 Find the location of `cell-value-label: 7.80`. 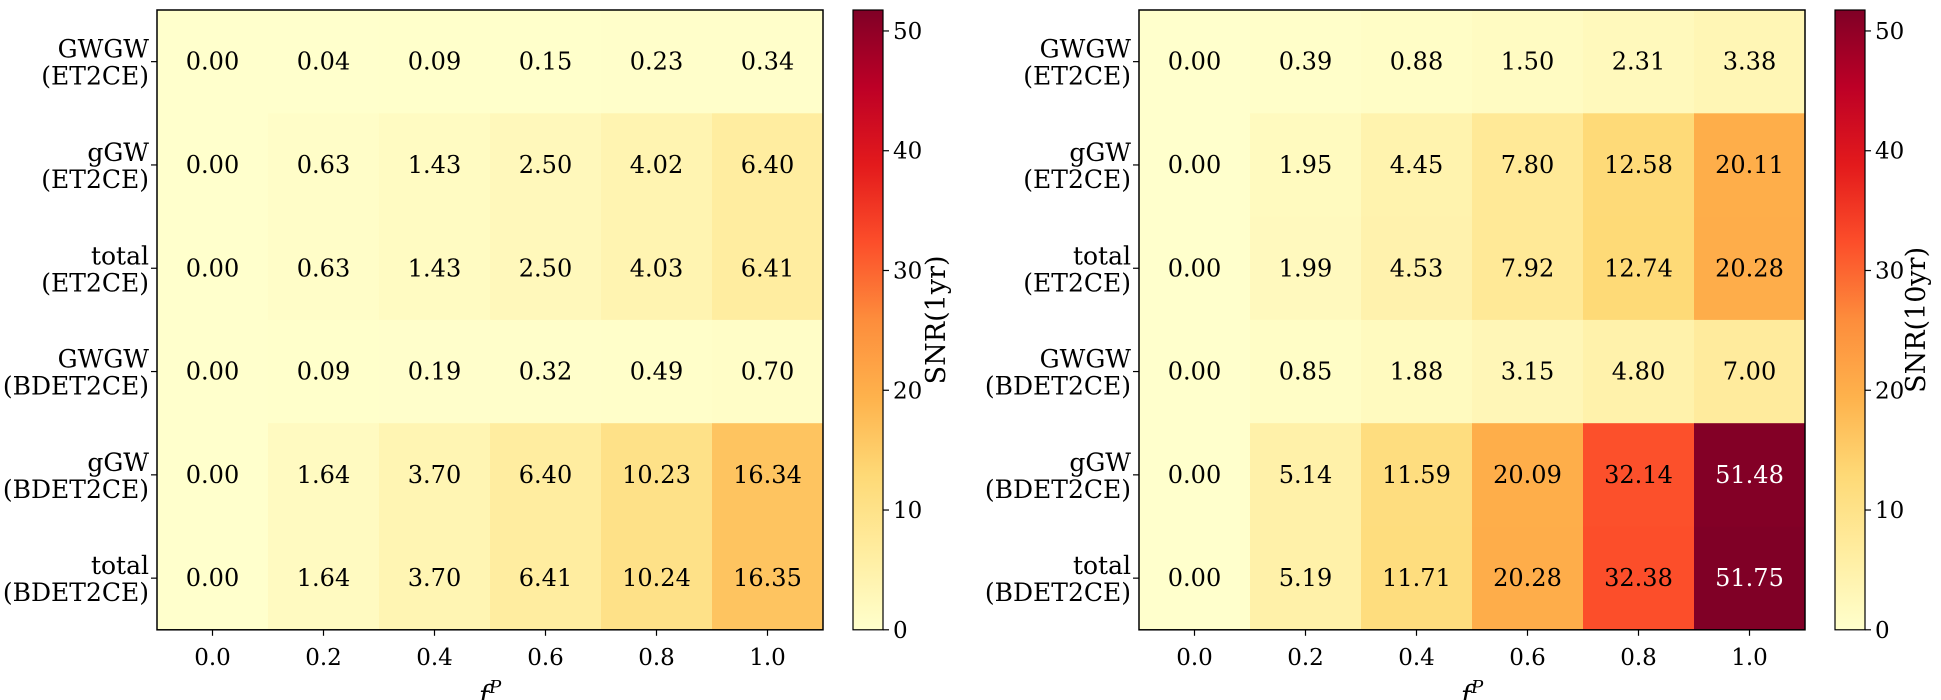

cell-value-label: 7.80 is located at coordinates (1527, 165).